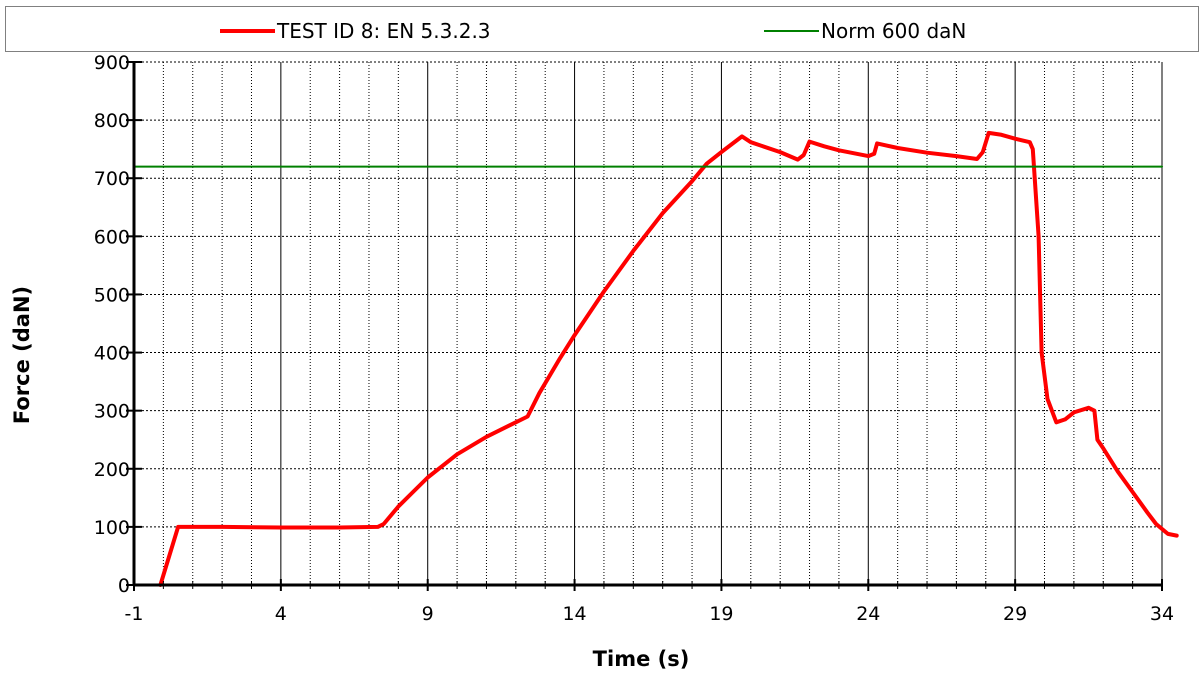 This screenshot has height=680, width=1204. Describe the element at coordinates (721, 614) in the screenshot. I see `x-tick-label: 19` at that location.